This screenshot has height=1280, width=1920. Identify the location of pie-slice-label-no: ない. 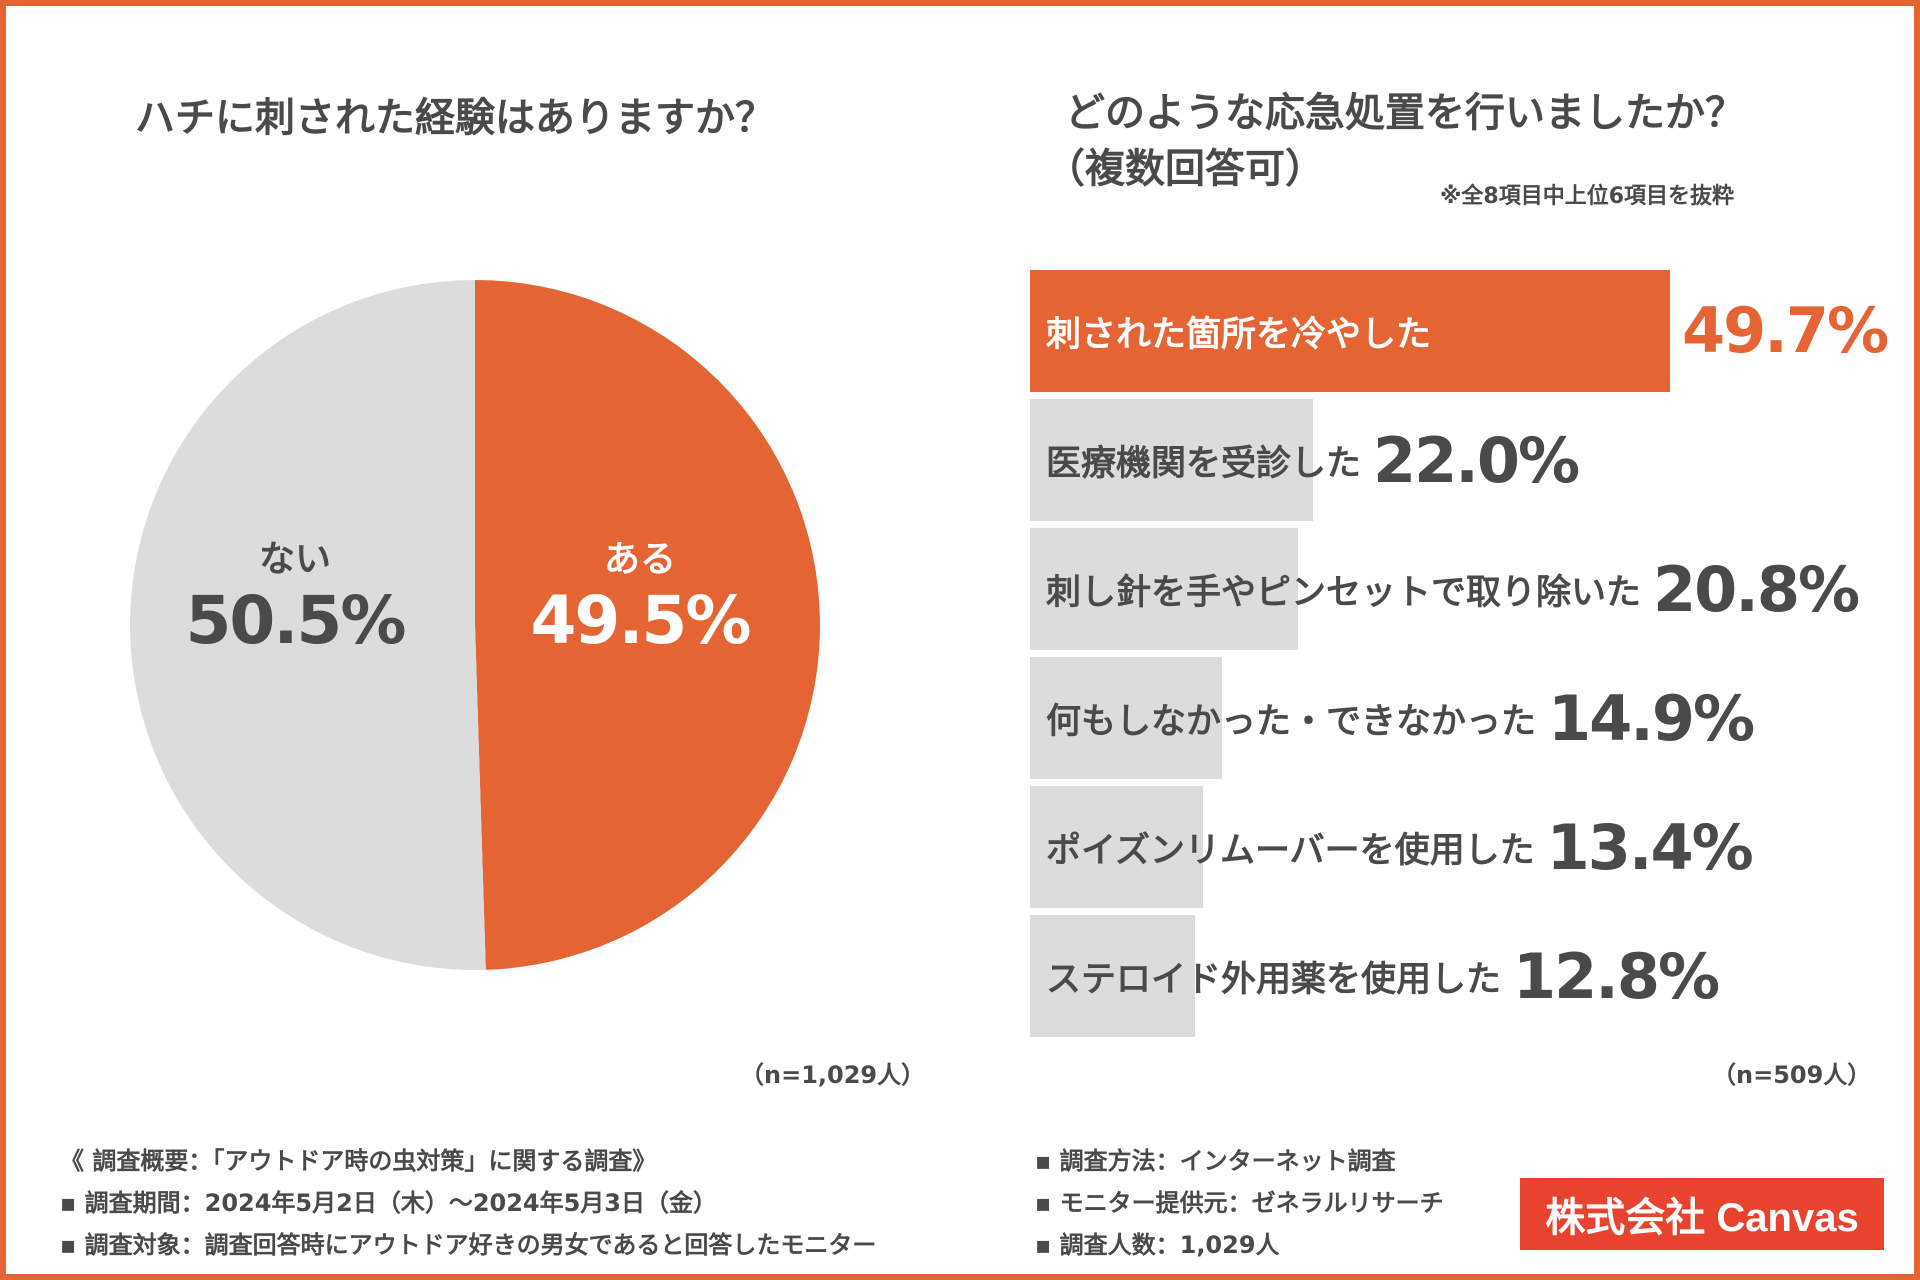
(294, 559).